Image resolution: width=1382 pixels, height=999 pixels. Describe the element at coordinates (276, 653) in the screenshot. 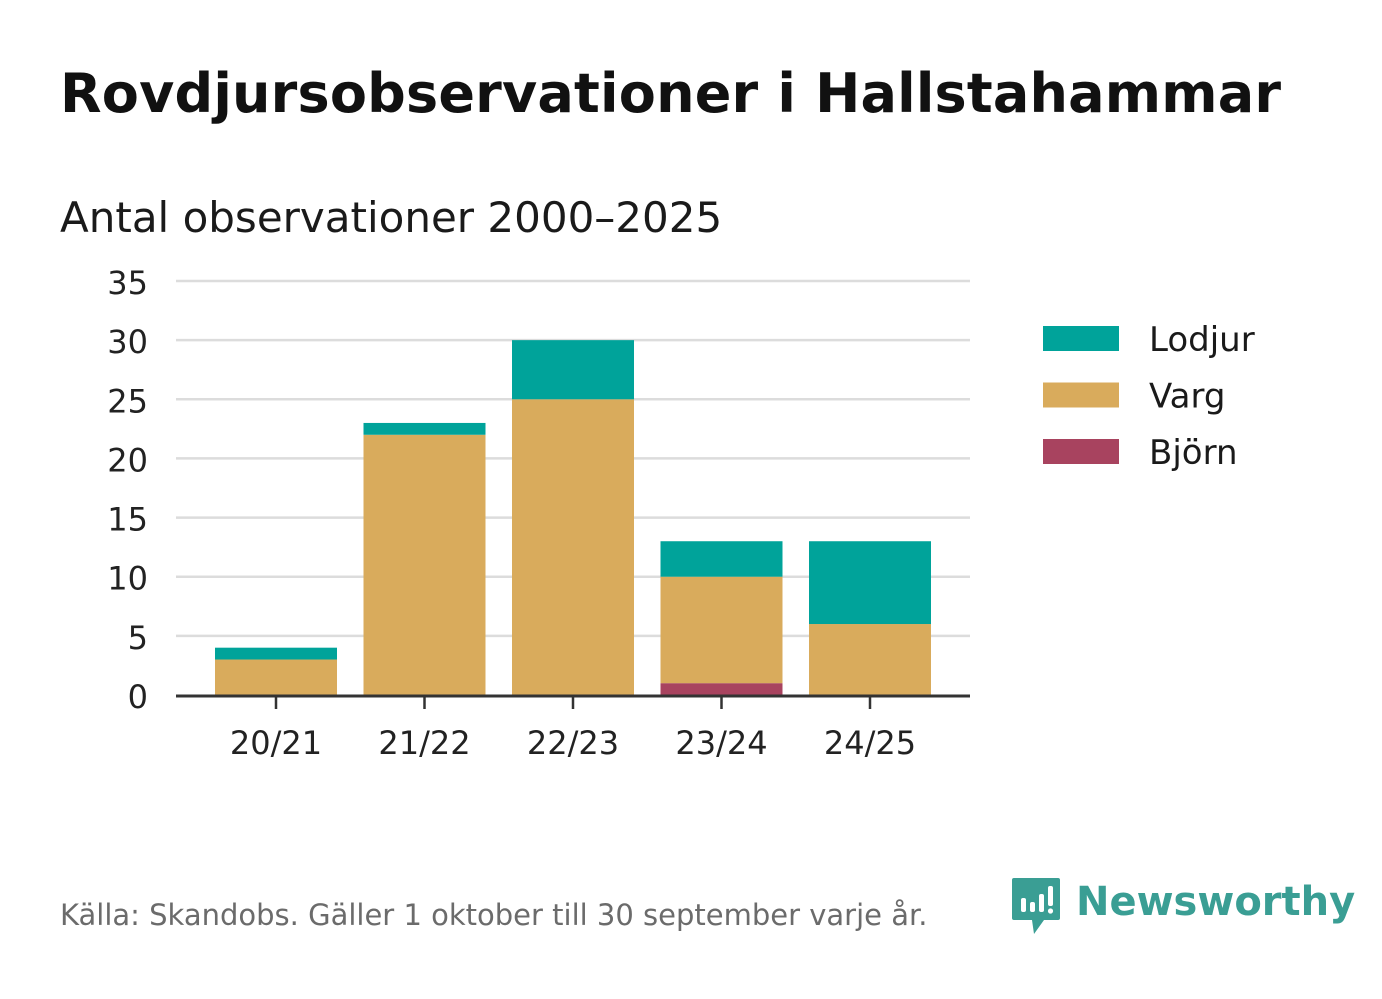

I see `bar-lodjur-20/21` at that location.